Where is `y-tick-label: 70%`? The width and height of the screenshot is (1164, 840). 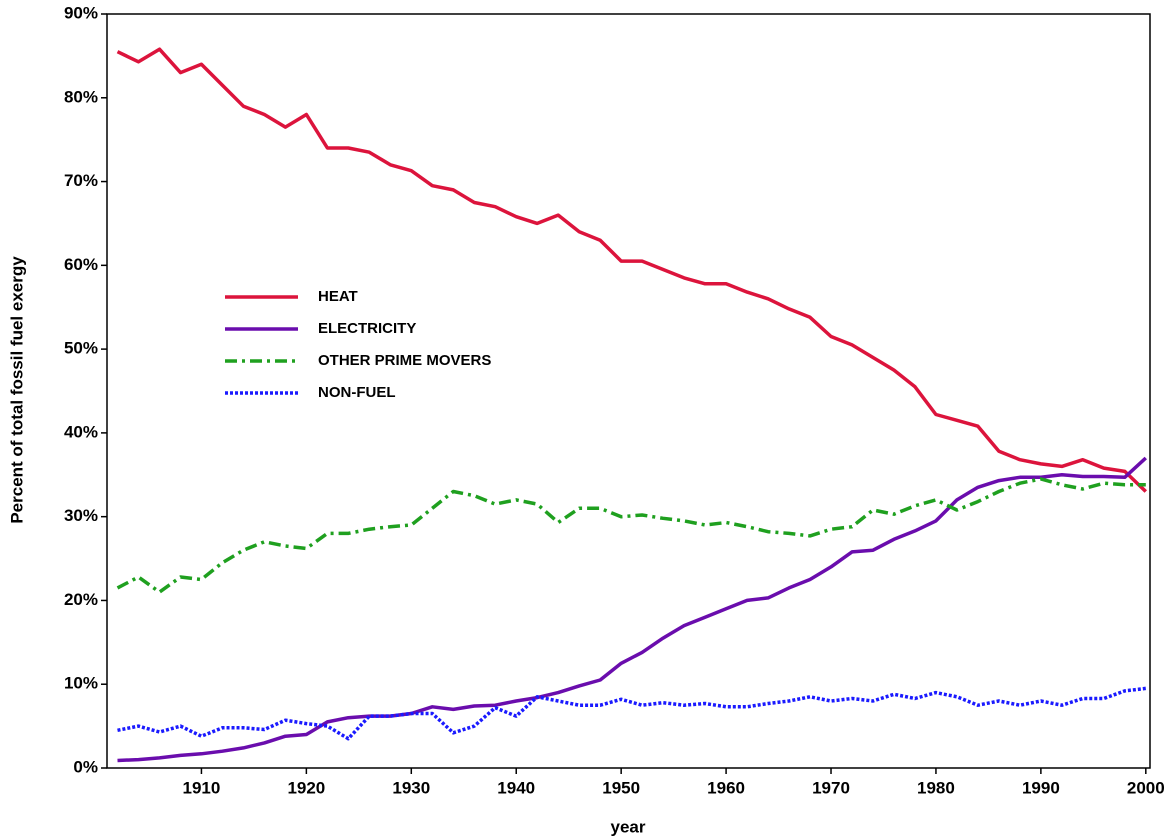
y-tick-label: 70% is located at coordinates (81, 180).